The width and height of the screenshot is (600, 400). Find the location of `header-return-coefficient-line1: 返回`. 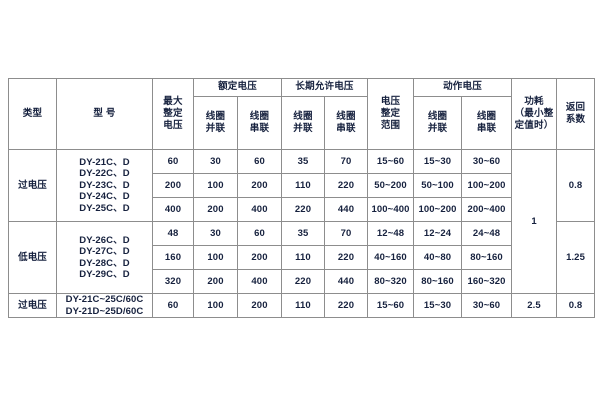

header-return-coefficient-line1: 返回 is located at coordinates (575, 107).